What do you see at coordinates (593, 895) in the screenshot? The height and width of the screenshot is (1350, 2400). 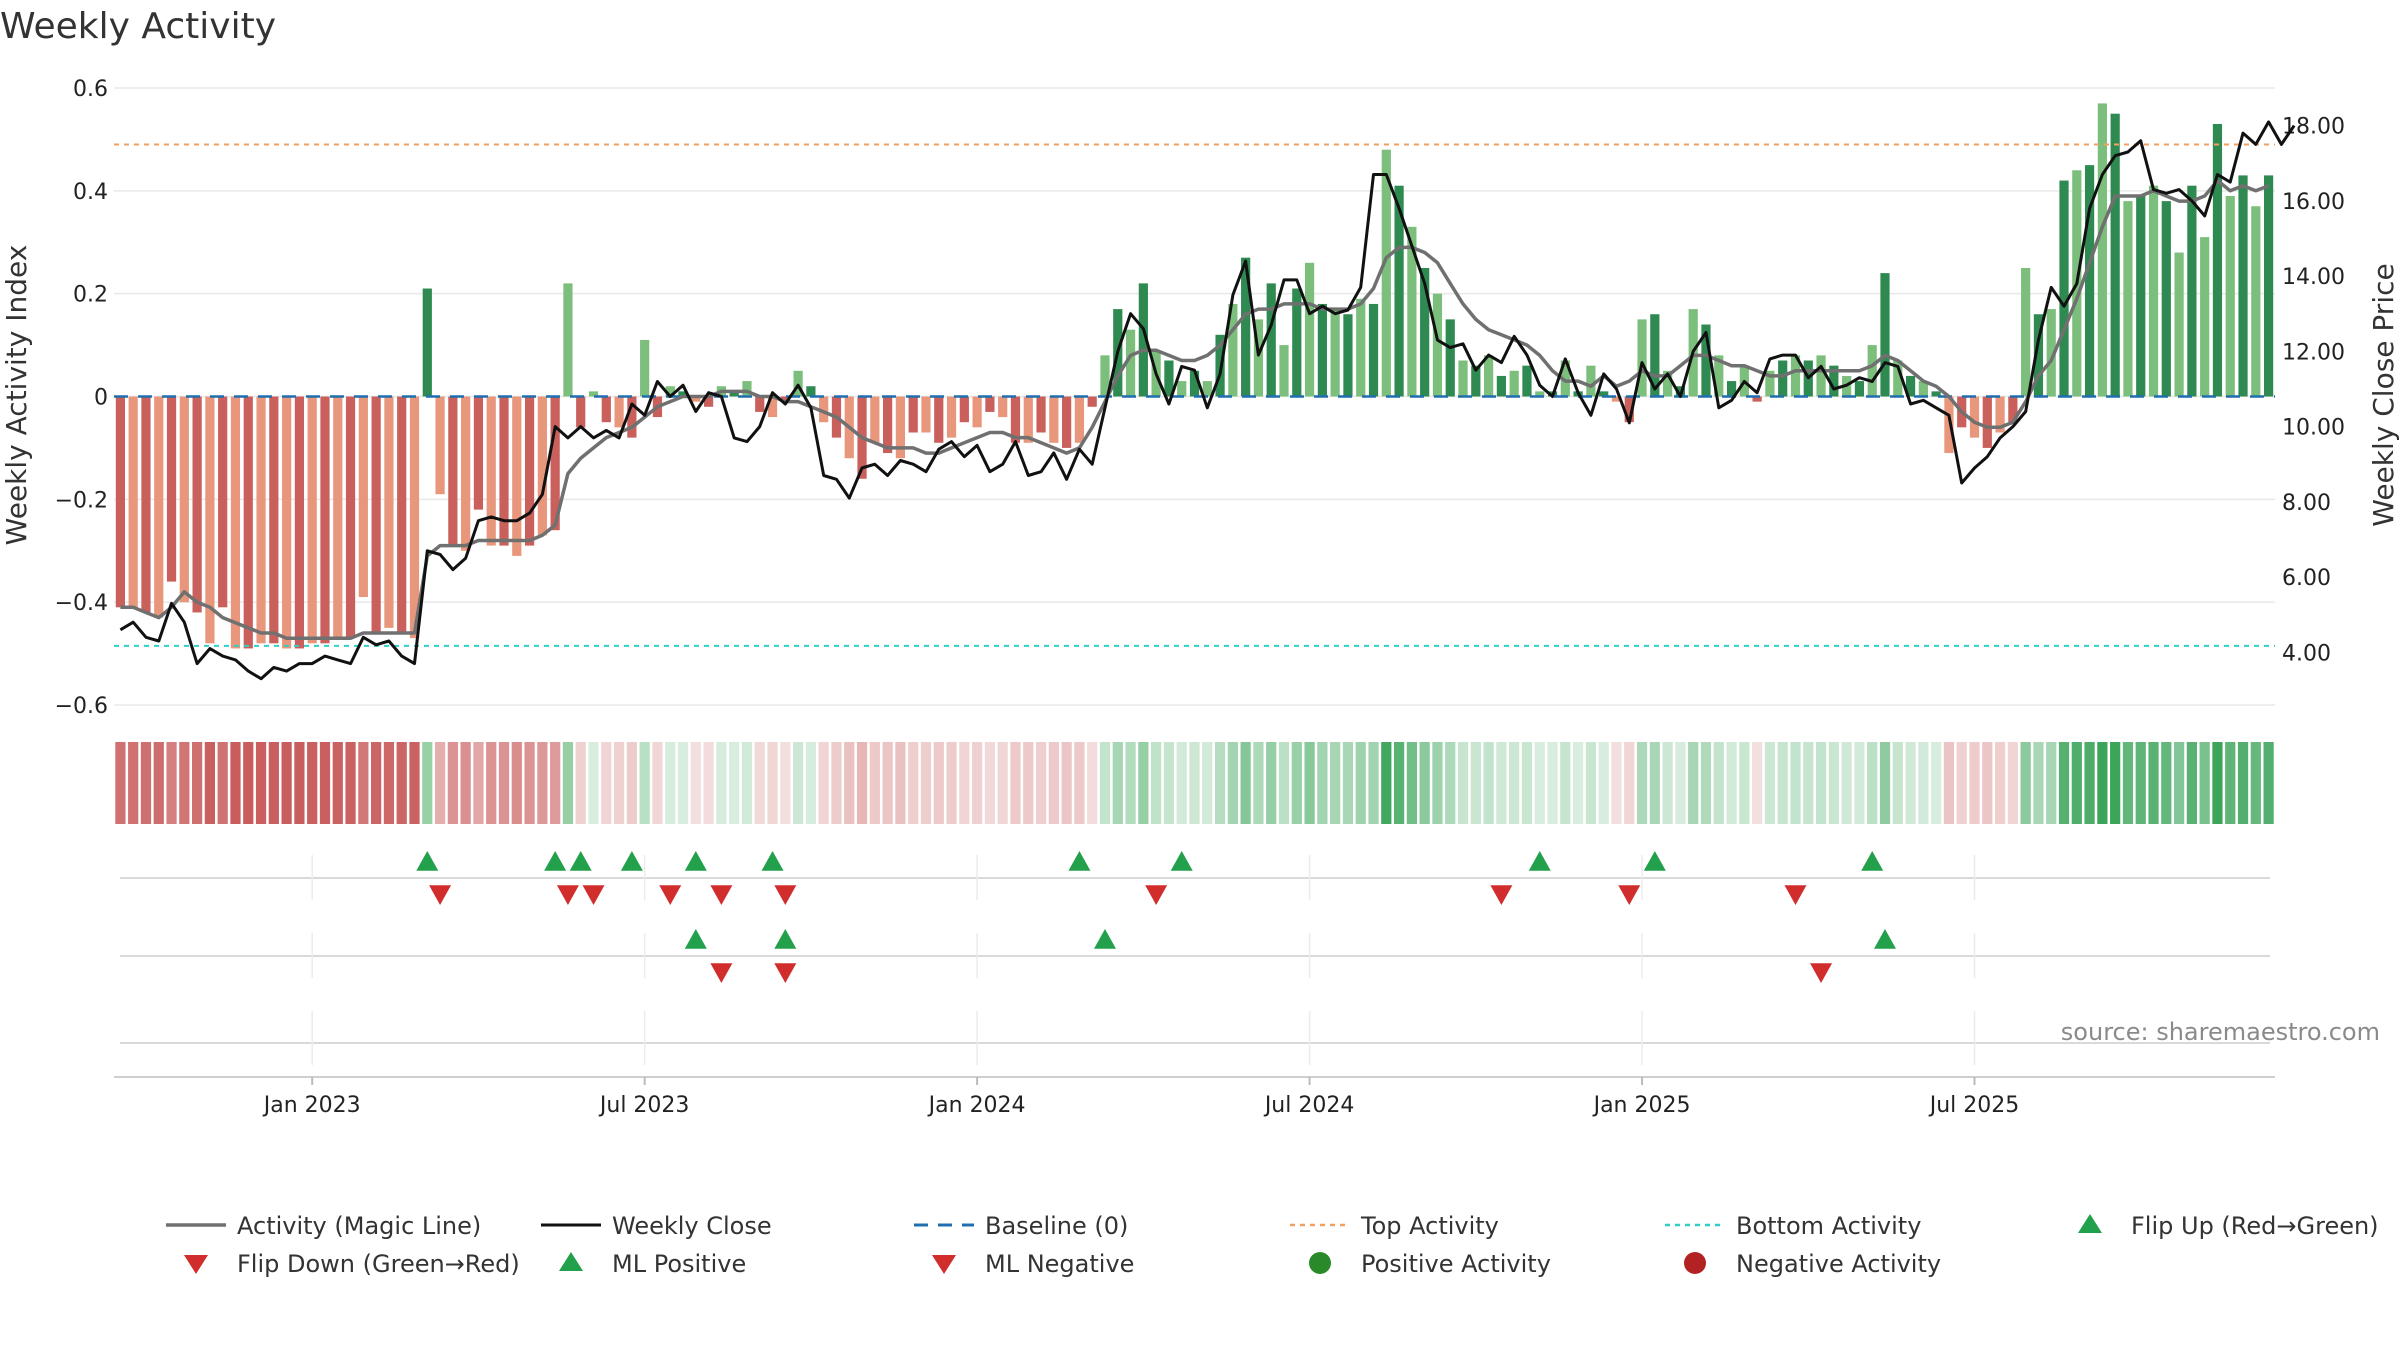 I see `flip-down-marker` at bounding box center [593, 895].